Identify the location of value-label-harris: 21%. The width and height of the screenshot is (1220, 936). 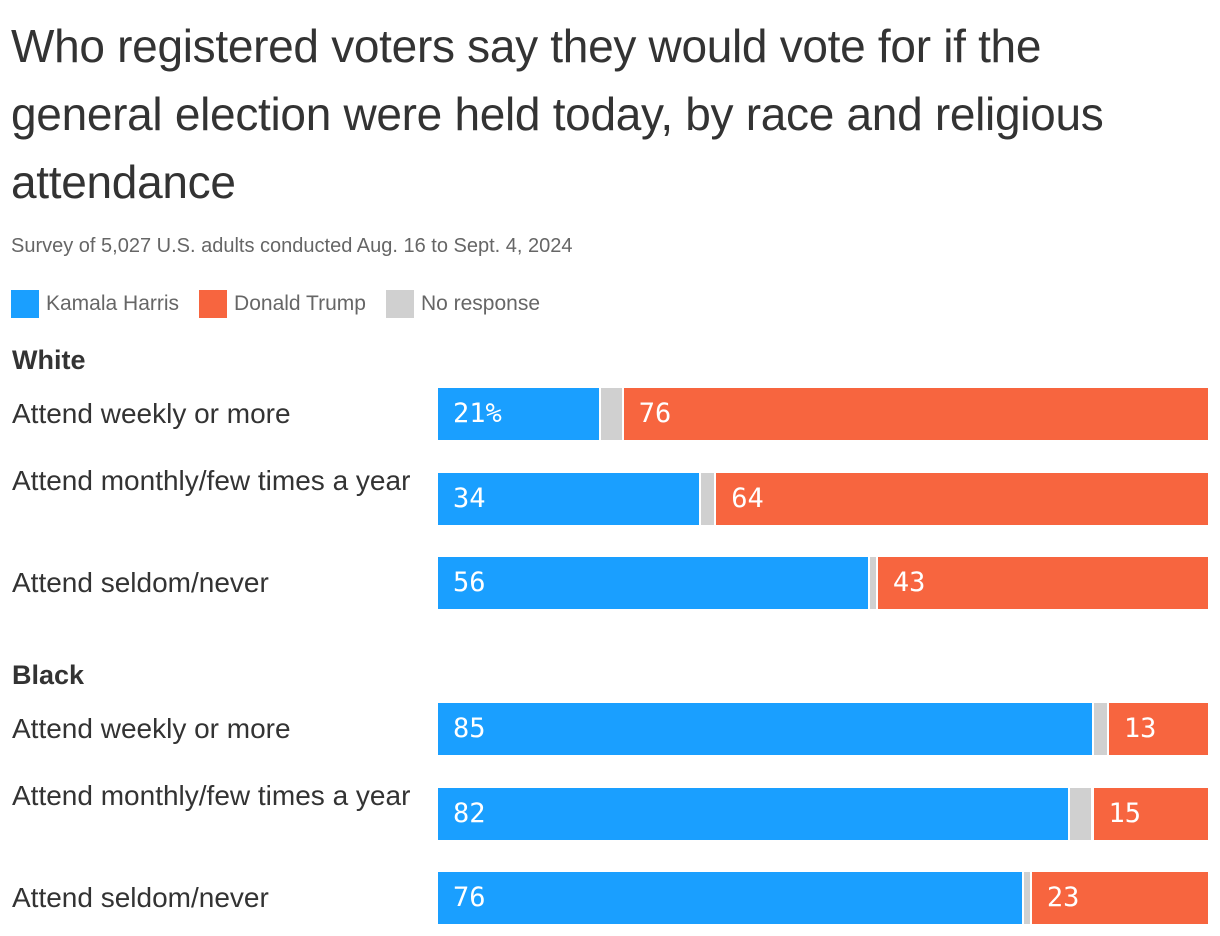
(477, 413).